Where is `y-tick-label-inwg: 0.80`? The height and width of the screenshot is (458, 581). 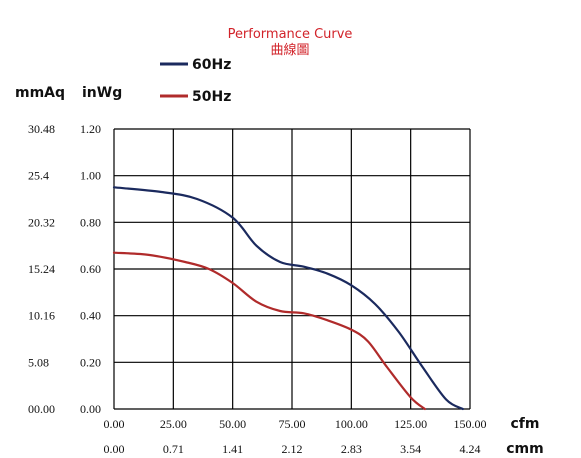
y-tick-label-inwg: 0.80 is located at coordinates (90, 222).